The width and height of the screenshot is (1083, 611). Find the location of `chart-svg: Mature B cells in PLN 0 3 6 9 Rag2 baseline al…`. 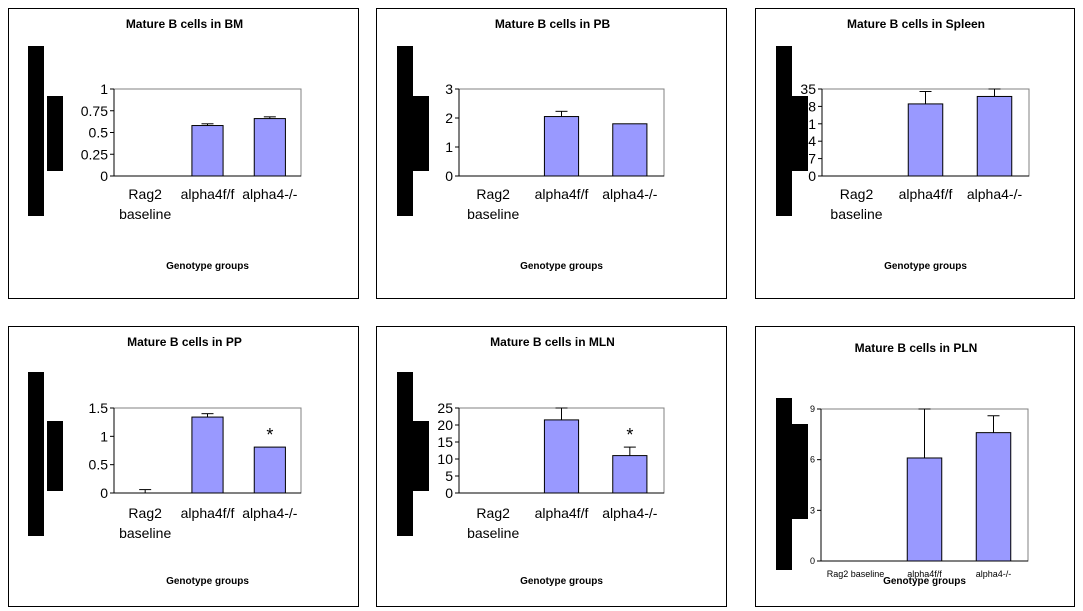

chart-svg: Mature B cells in PLN 0 3 6 9 Rag2 baseline al… is located at coordinates (902, 464).